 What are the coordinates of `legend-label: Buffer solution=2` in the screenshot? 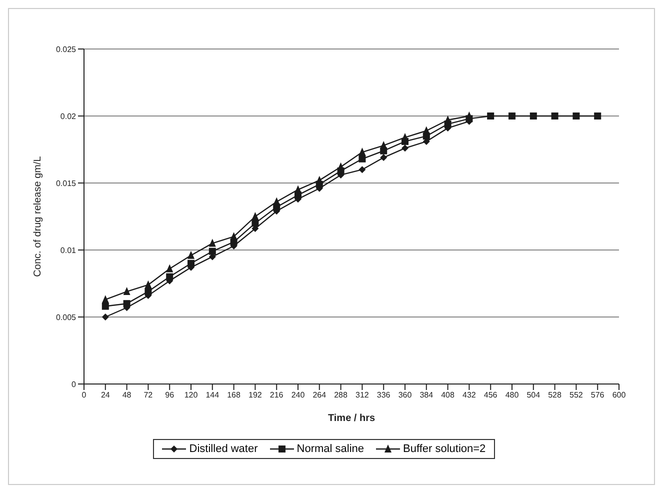 It's located at (444, 449).